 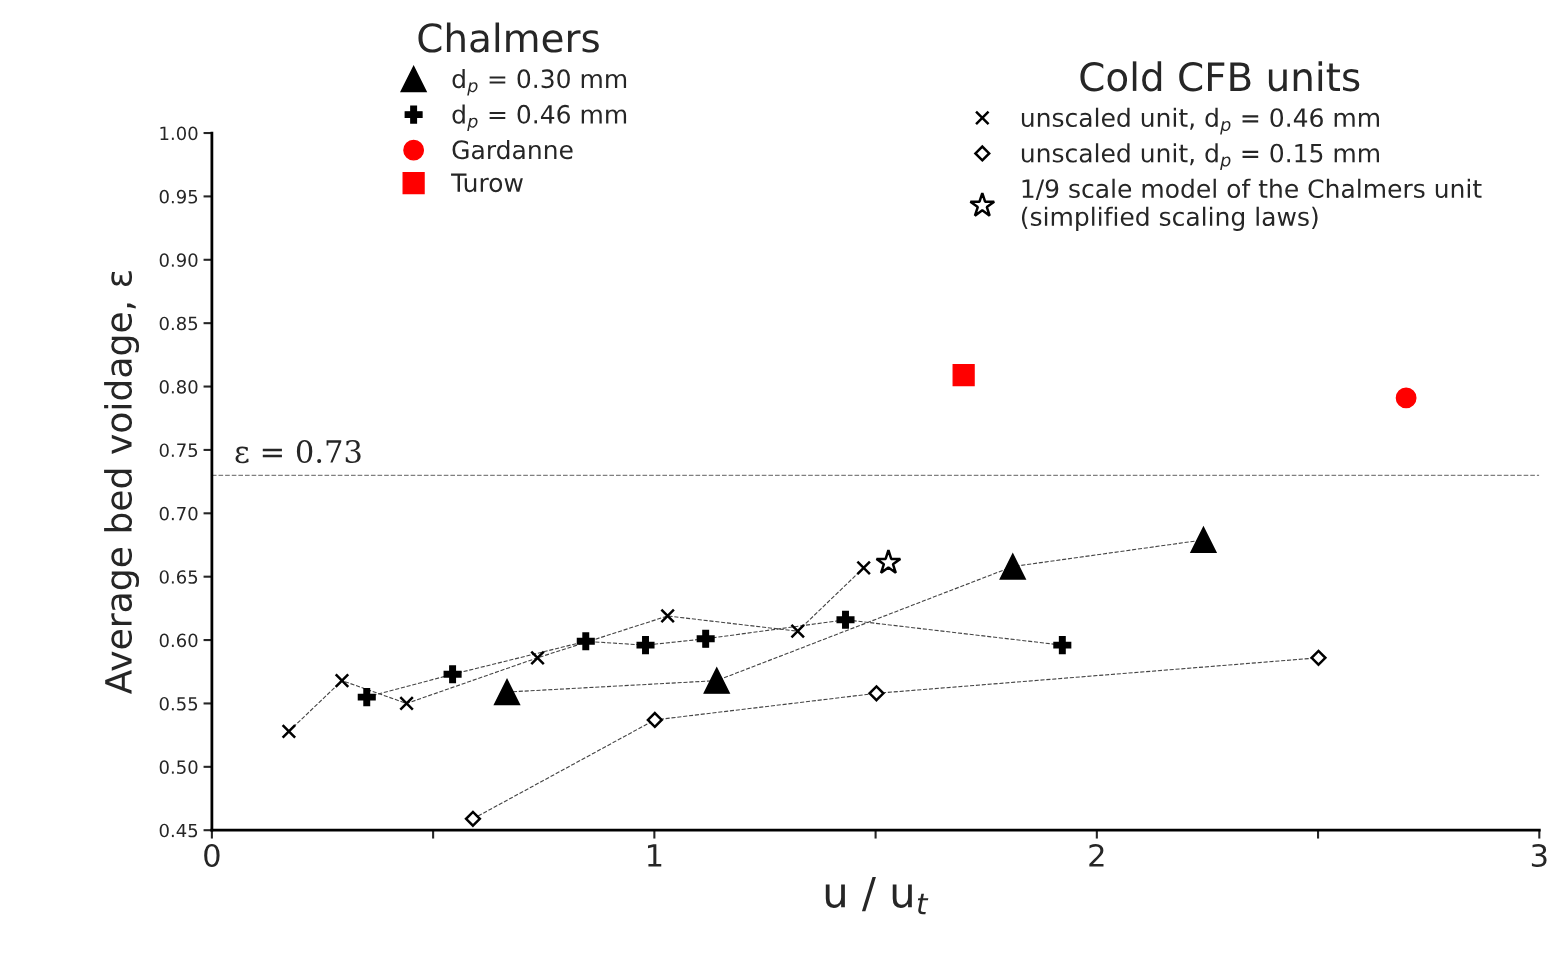 What do you see at coordinates (178, 450) in the screenshot?
I see `y-tick-label: 0.75` at bounding box center [178, 450].